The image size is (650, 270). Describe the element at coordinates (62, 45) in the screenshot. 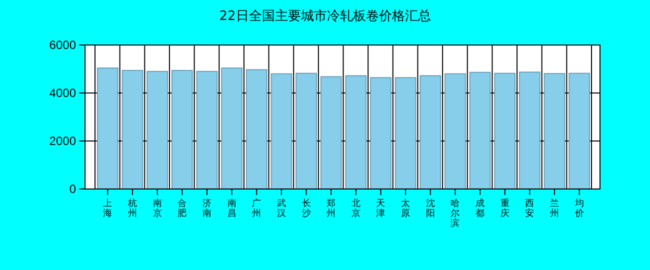

I see `y-tick-label: 6000` at that location.